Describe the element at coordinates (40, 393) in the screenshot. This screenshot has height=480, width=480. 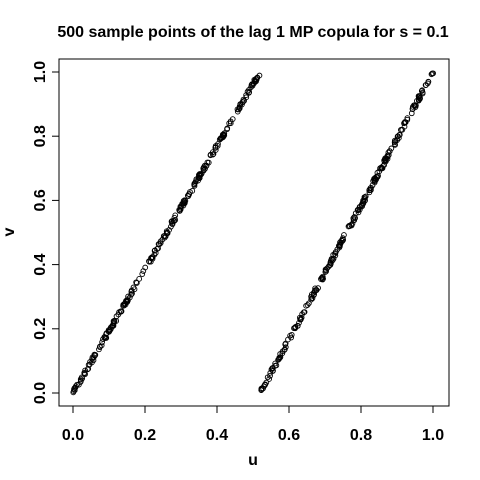
I see `y-tick-label: 0.0` at that location.